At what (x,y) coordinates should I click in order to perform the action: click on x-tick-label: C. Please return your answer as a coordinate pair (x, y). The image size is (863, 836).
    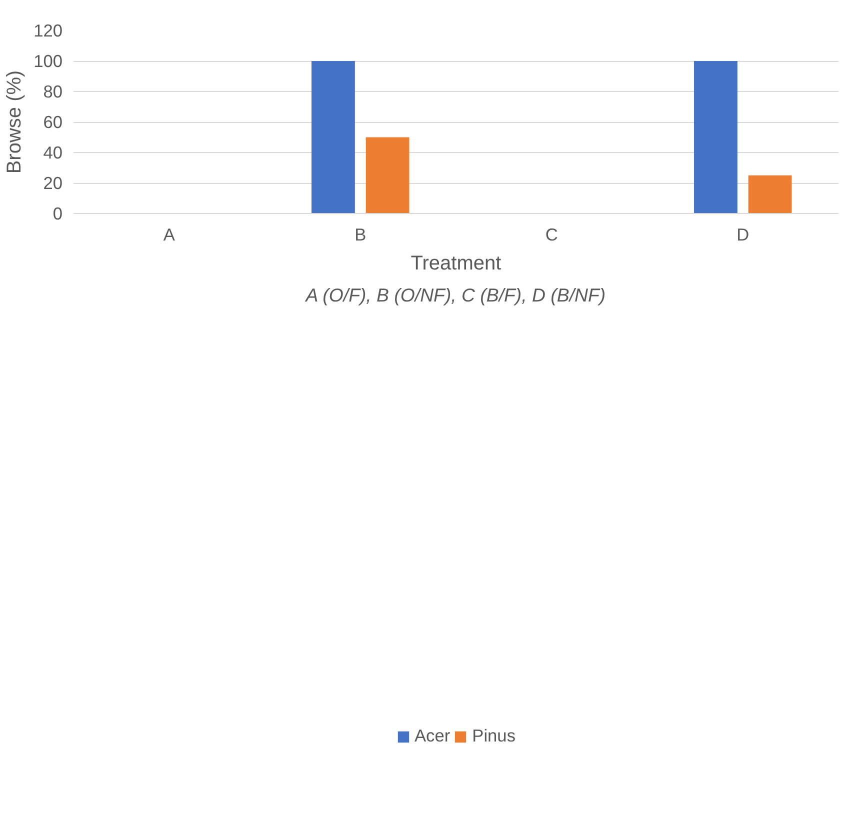
    Looking at the image, I should click on (551, 234).